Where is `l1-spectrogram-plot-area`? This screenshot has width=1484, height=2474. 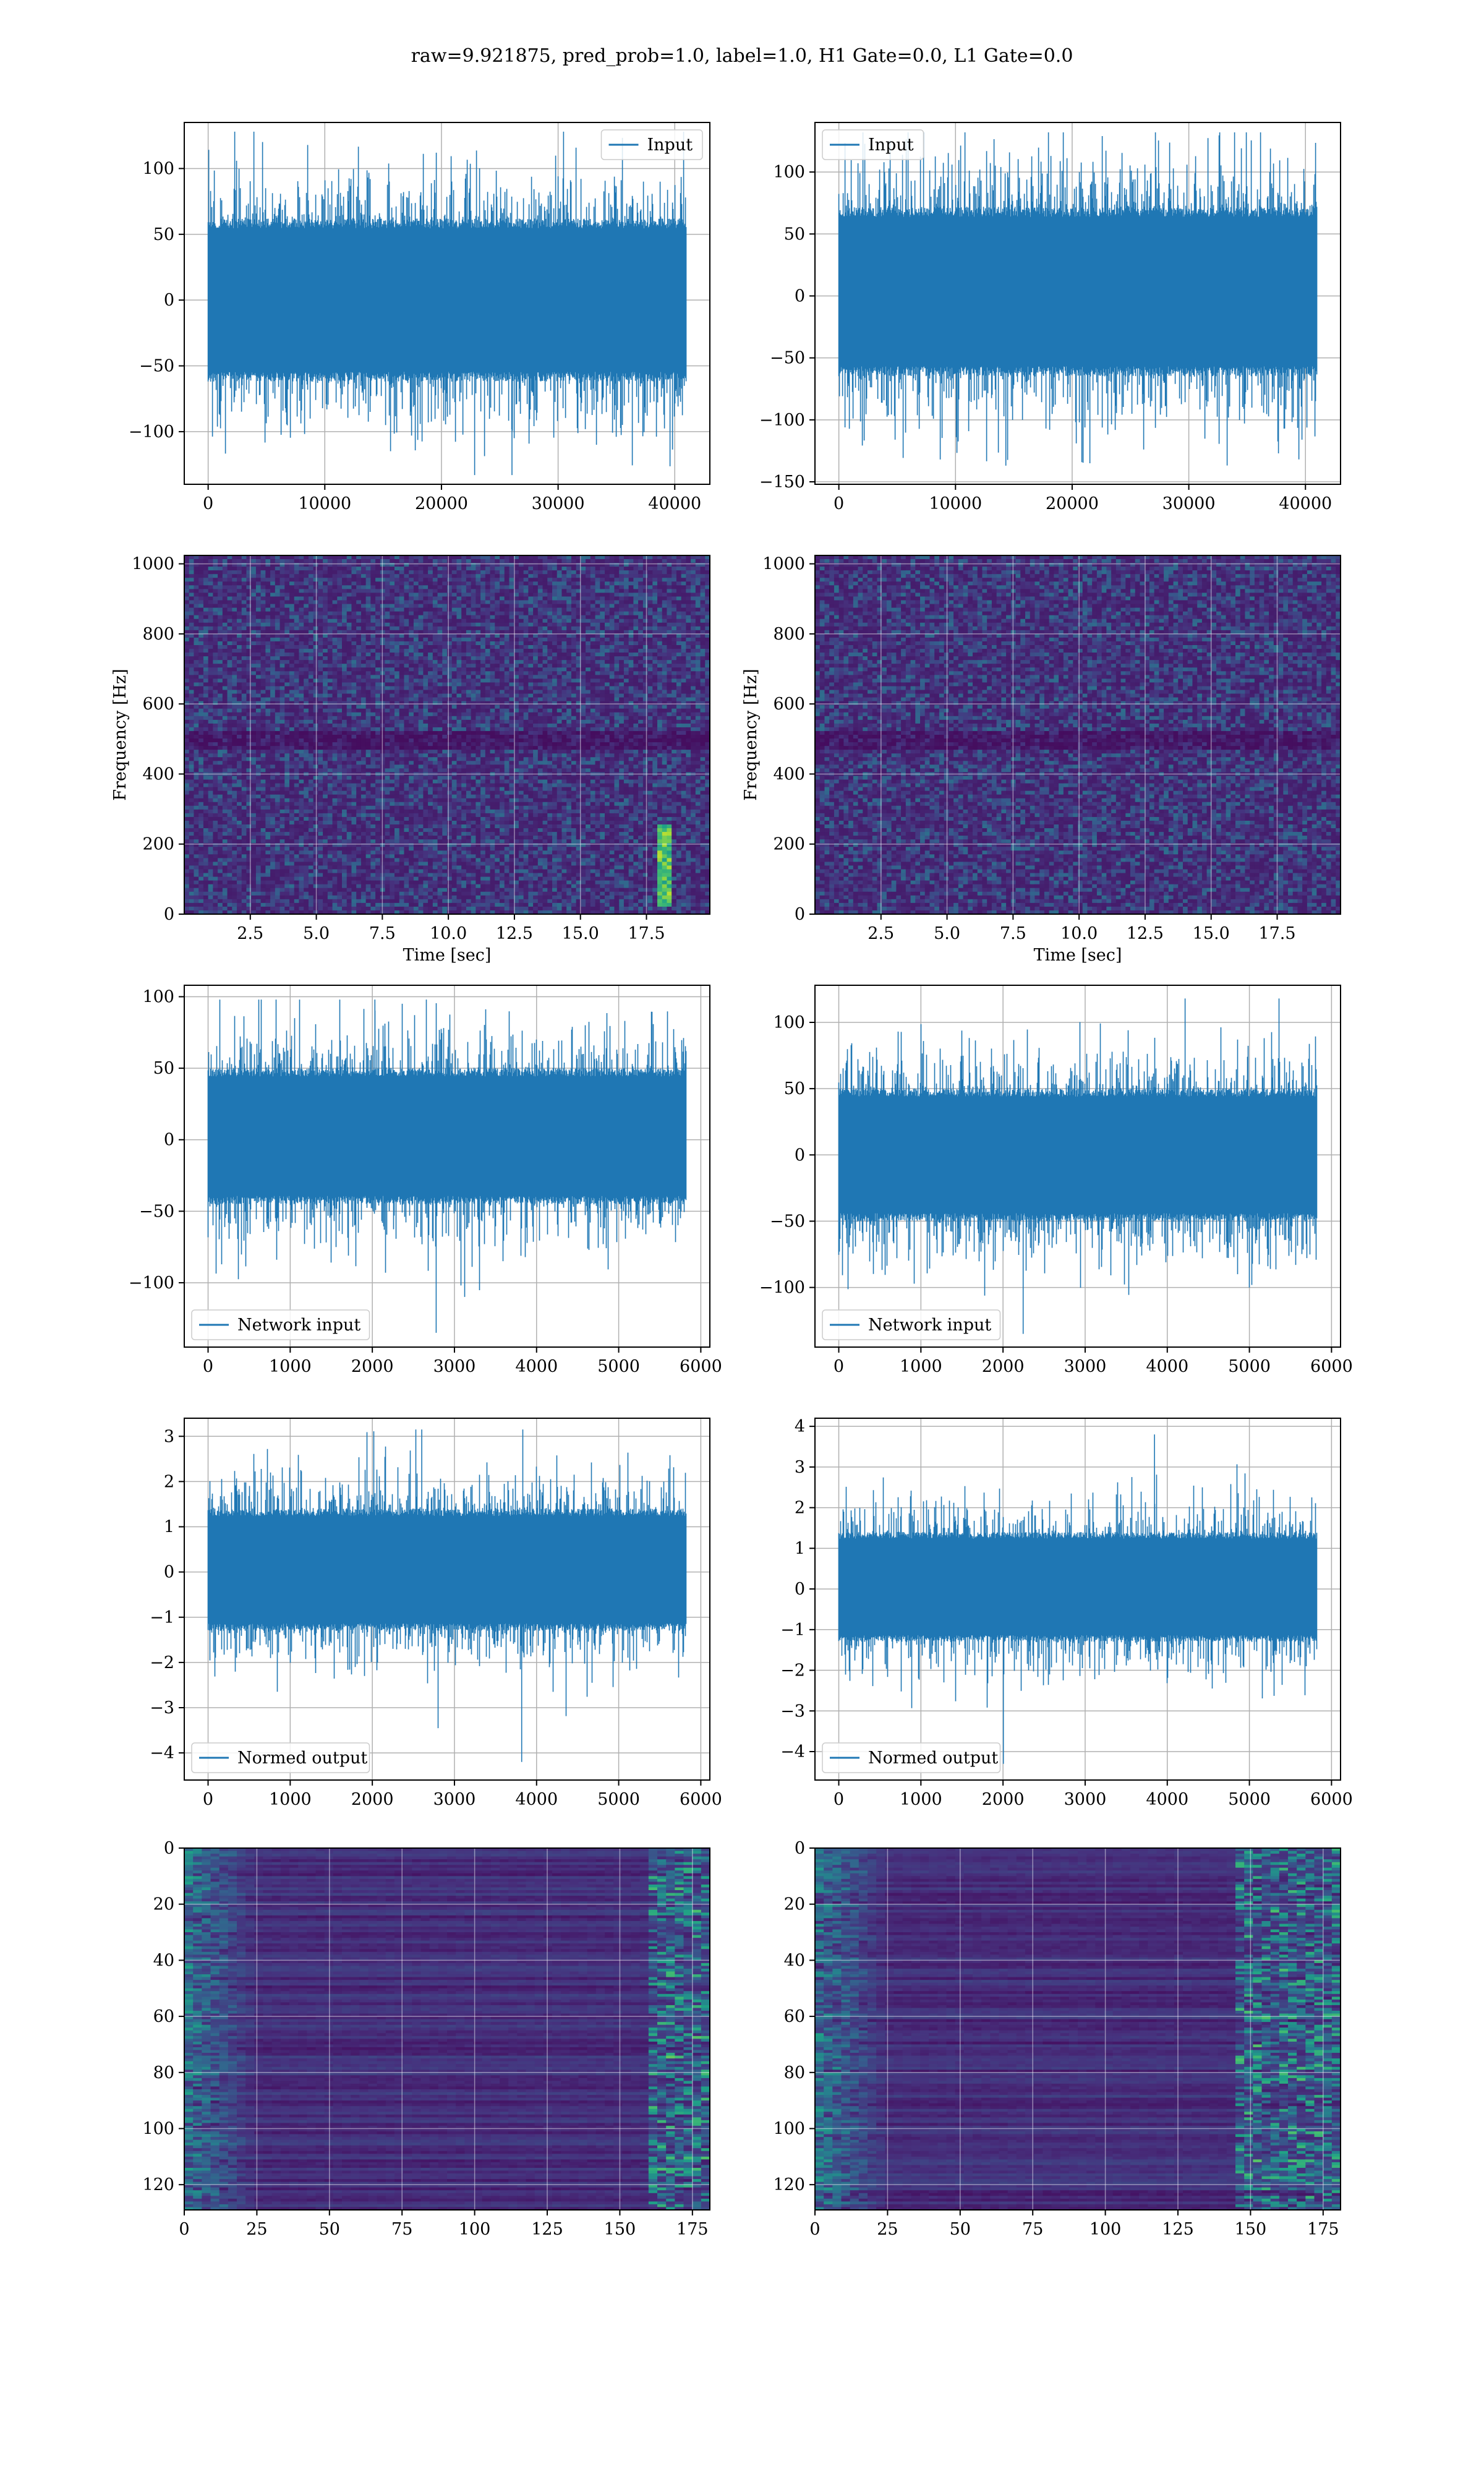 l1-spectrogram-plot-area is located at coordinates (1078, 734).